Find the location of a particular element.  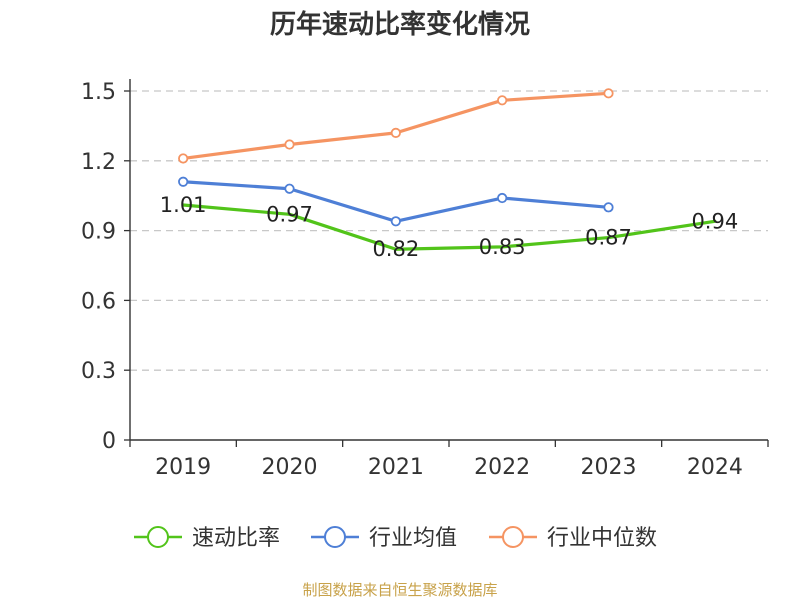

x-tick-label-2021: 2021 is located at coordinates (396, 467).